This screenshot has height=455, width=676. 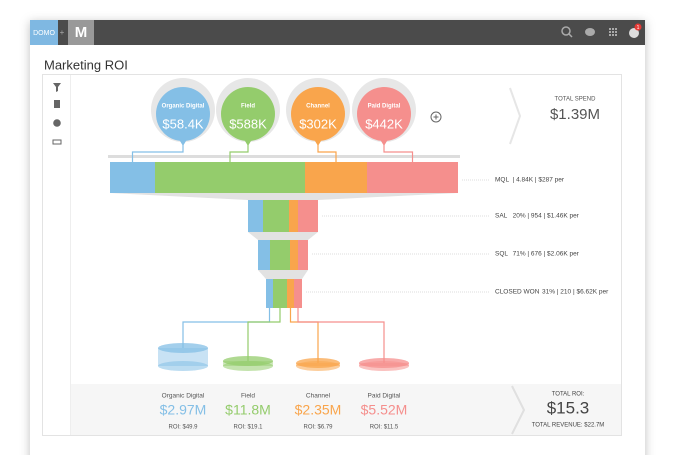 What do you see at coordinates (57, 142) in the screenshot?
I see `table-icon` at bounding box center [57, 142].